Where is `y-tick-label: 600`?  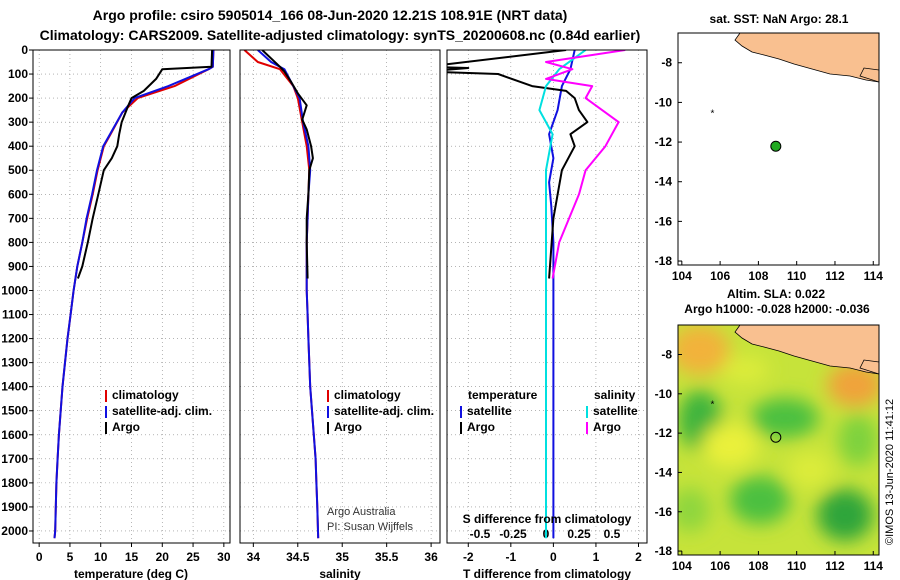
y-tick-label: 600 is located at coordinates (18, 194).